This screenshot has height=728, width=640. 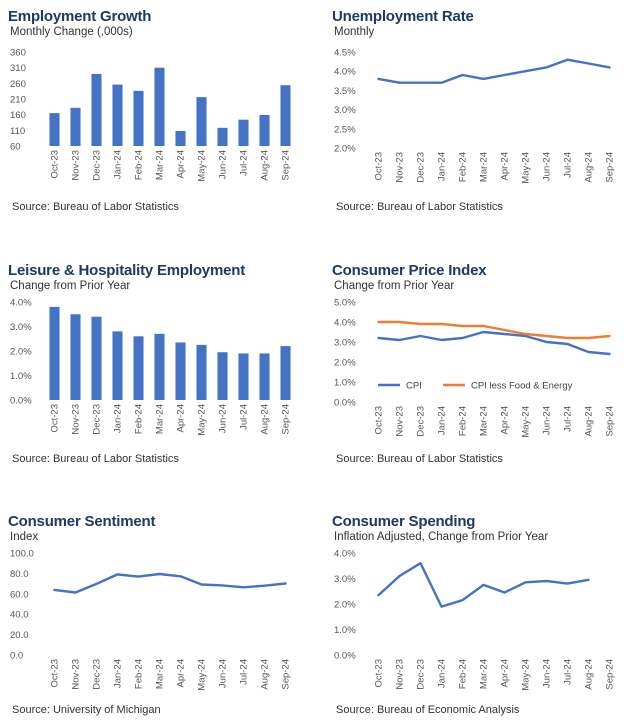 I want to click on y-tick-label: 4.5%, so click(x=345, y=53).